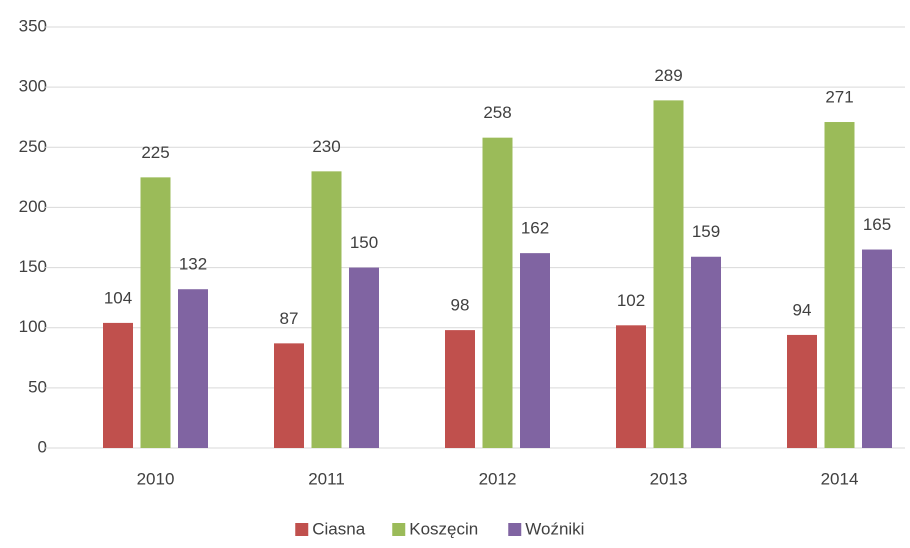 Image resolution: width=910 pixels, height=548 pixels. Describe the element at coordinates (364, 242) in the screenshot. I see `data-label: 150` at that location.